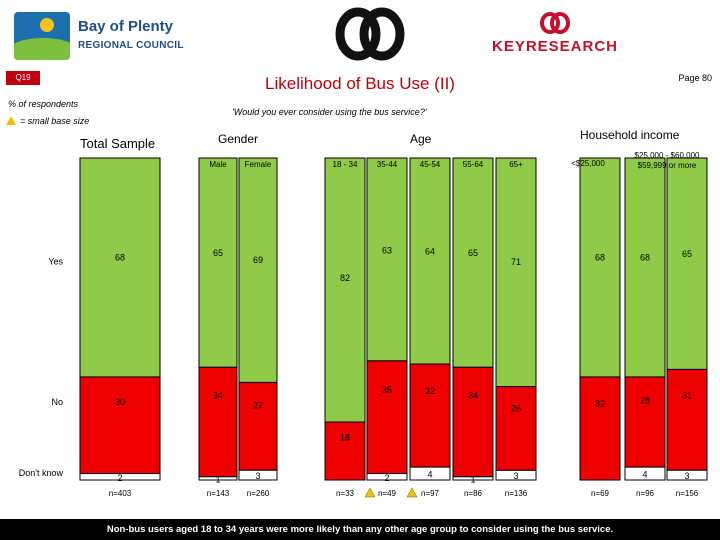  What do you see at coordinates (667, 155) in the screenshot?
I see `category-label: $25,000 - $60,000` at bounding box center [667, 155].